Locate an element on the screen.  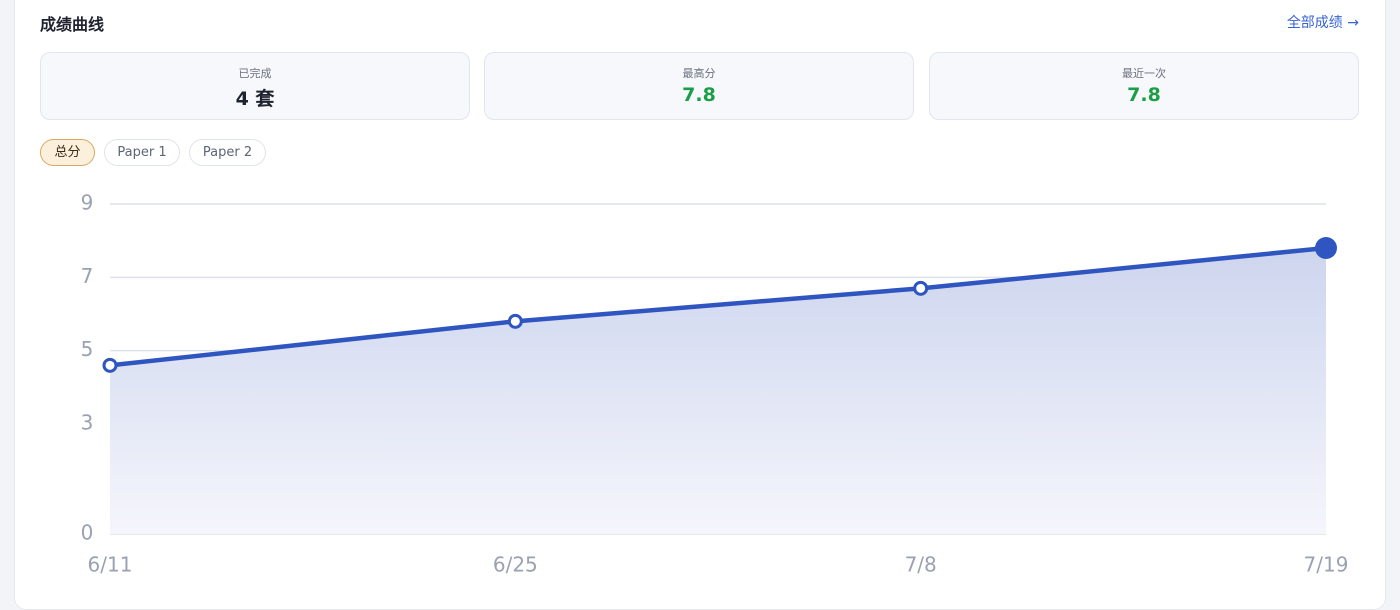
x-tick-label: 6/11 is located at coordinates (110, 565).